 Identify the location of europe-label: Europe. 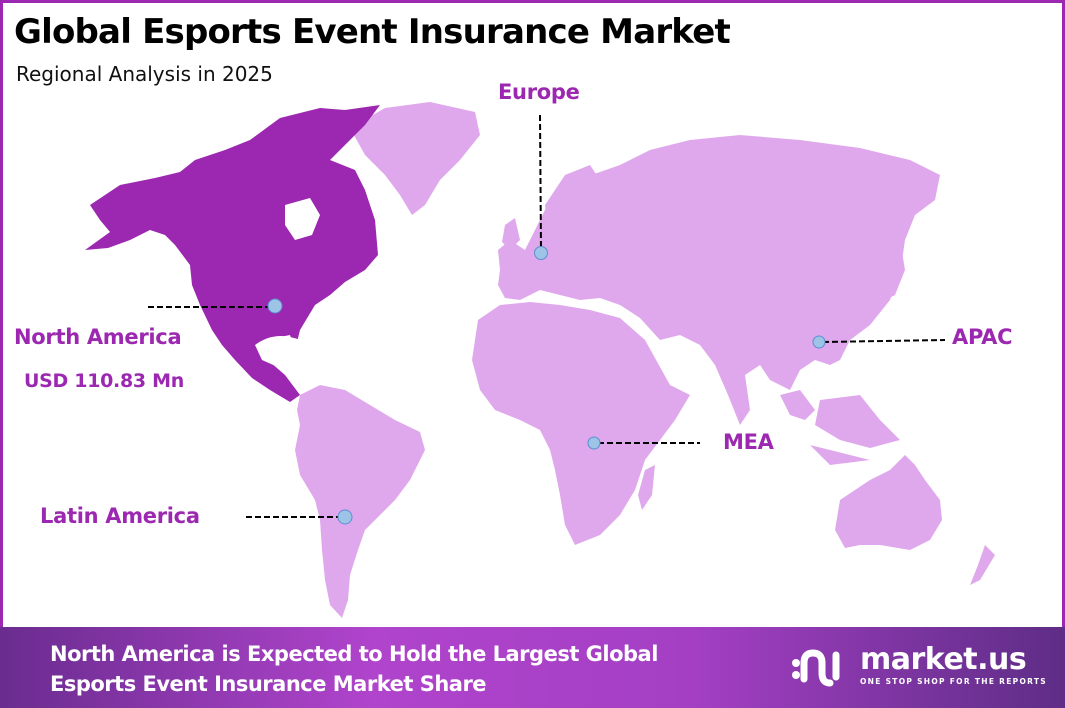
(539, 92).